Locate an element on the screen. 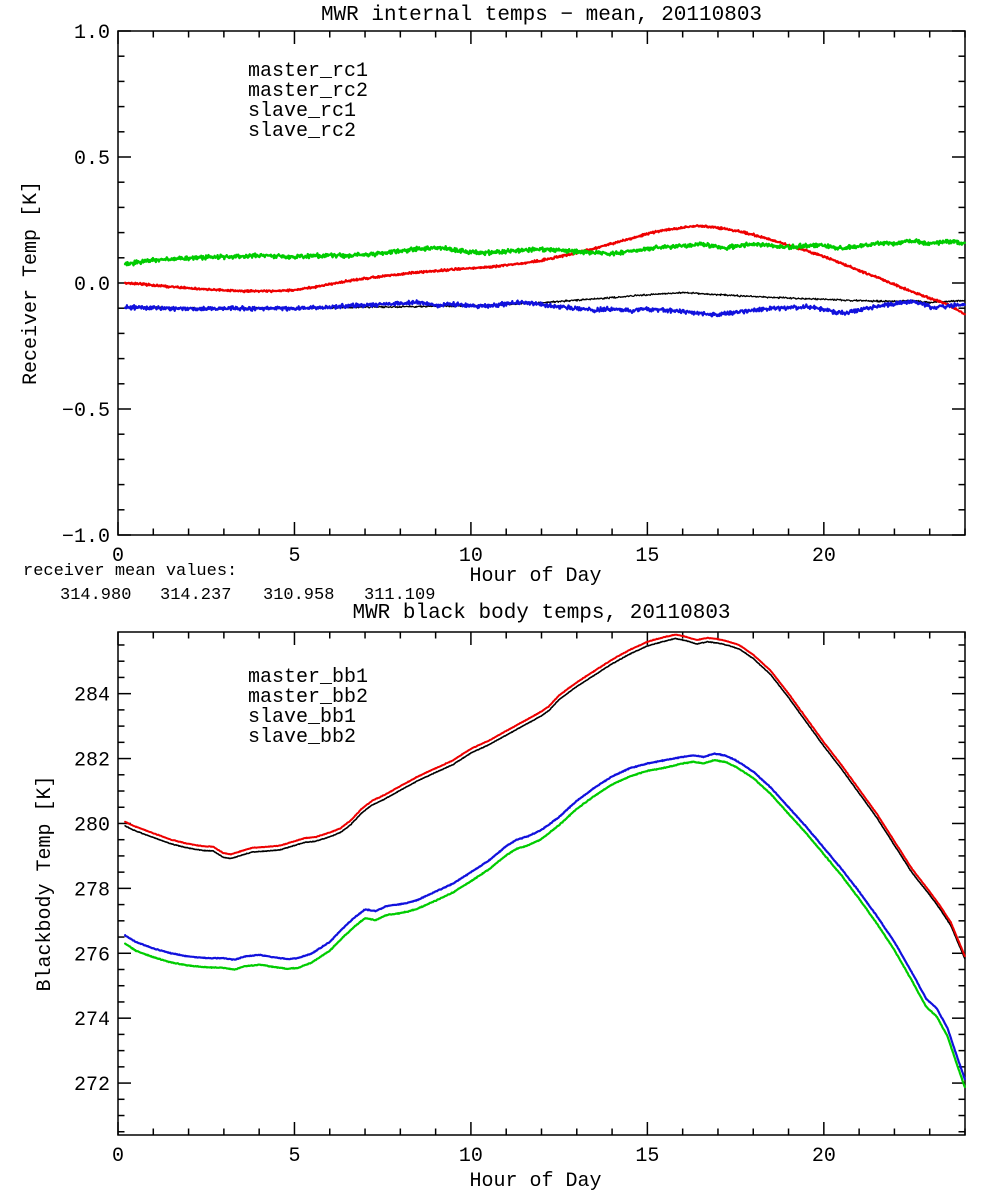 The image size is (1000, 1200). y-tick-label: 0.0 is located at coordinates (92, 285).